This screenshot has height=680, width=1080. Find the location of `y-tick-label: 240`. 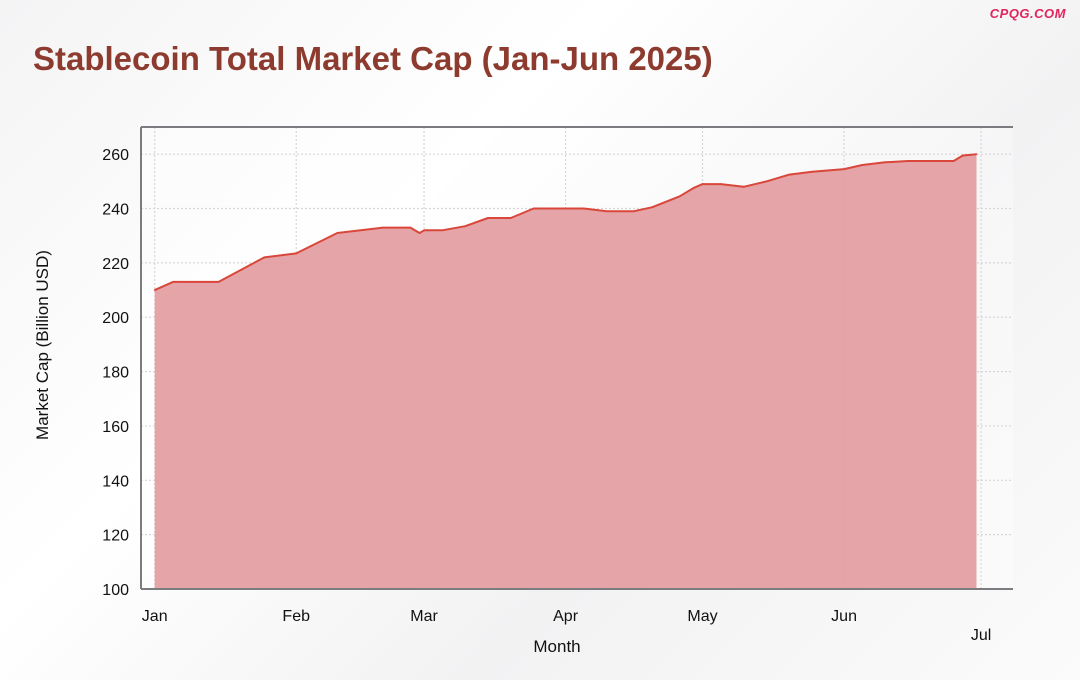

y-tick-label: 240 is located at coordinates (115, 210).